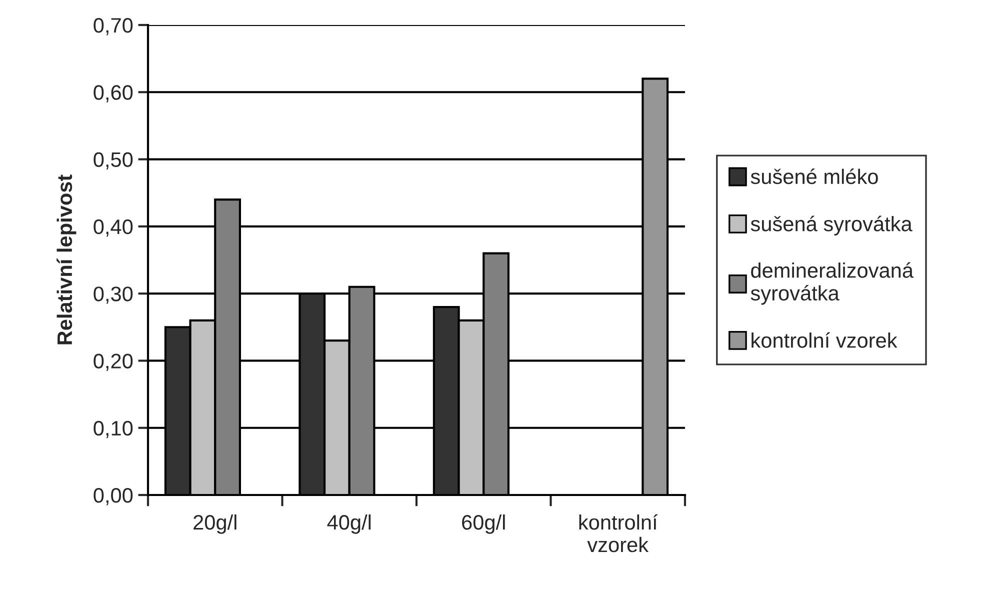 The width and height of the screenshot is (993, 599). Describe the element at coordinates (113, 93) in the screenshot. I see `y-tick-label: 0,60` at that location.